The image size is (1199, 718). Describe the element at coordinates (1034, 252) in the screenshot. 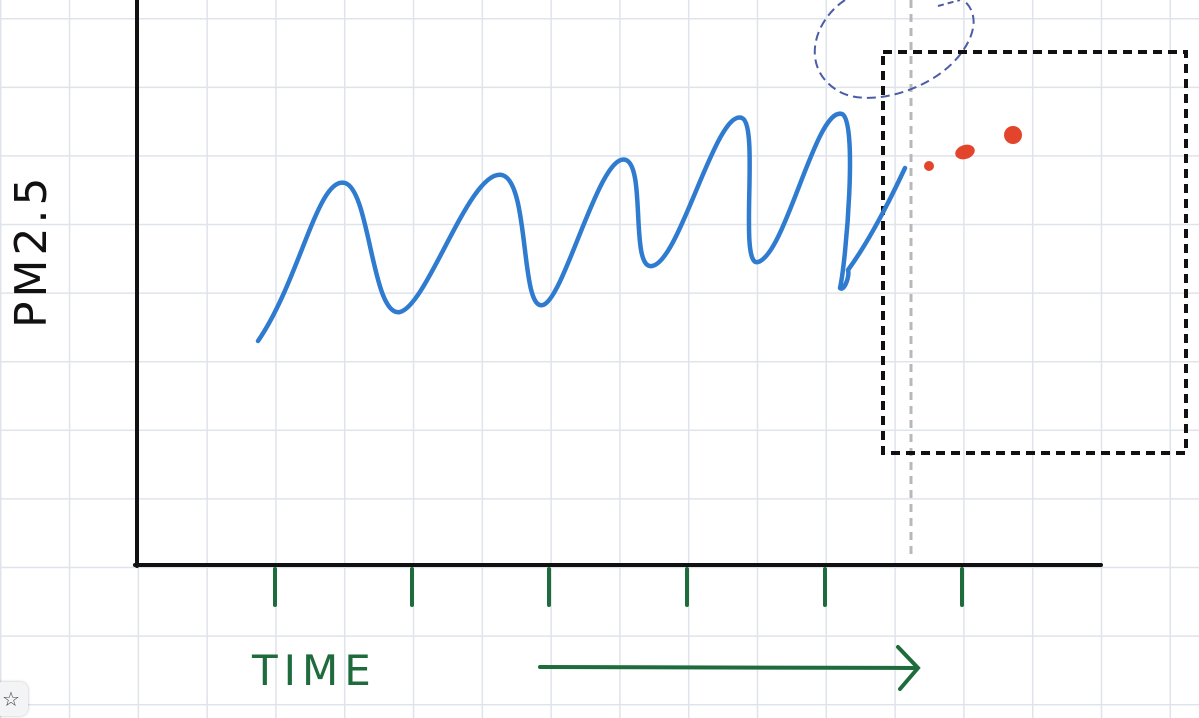

I see `forecast-window-box` at that location.